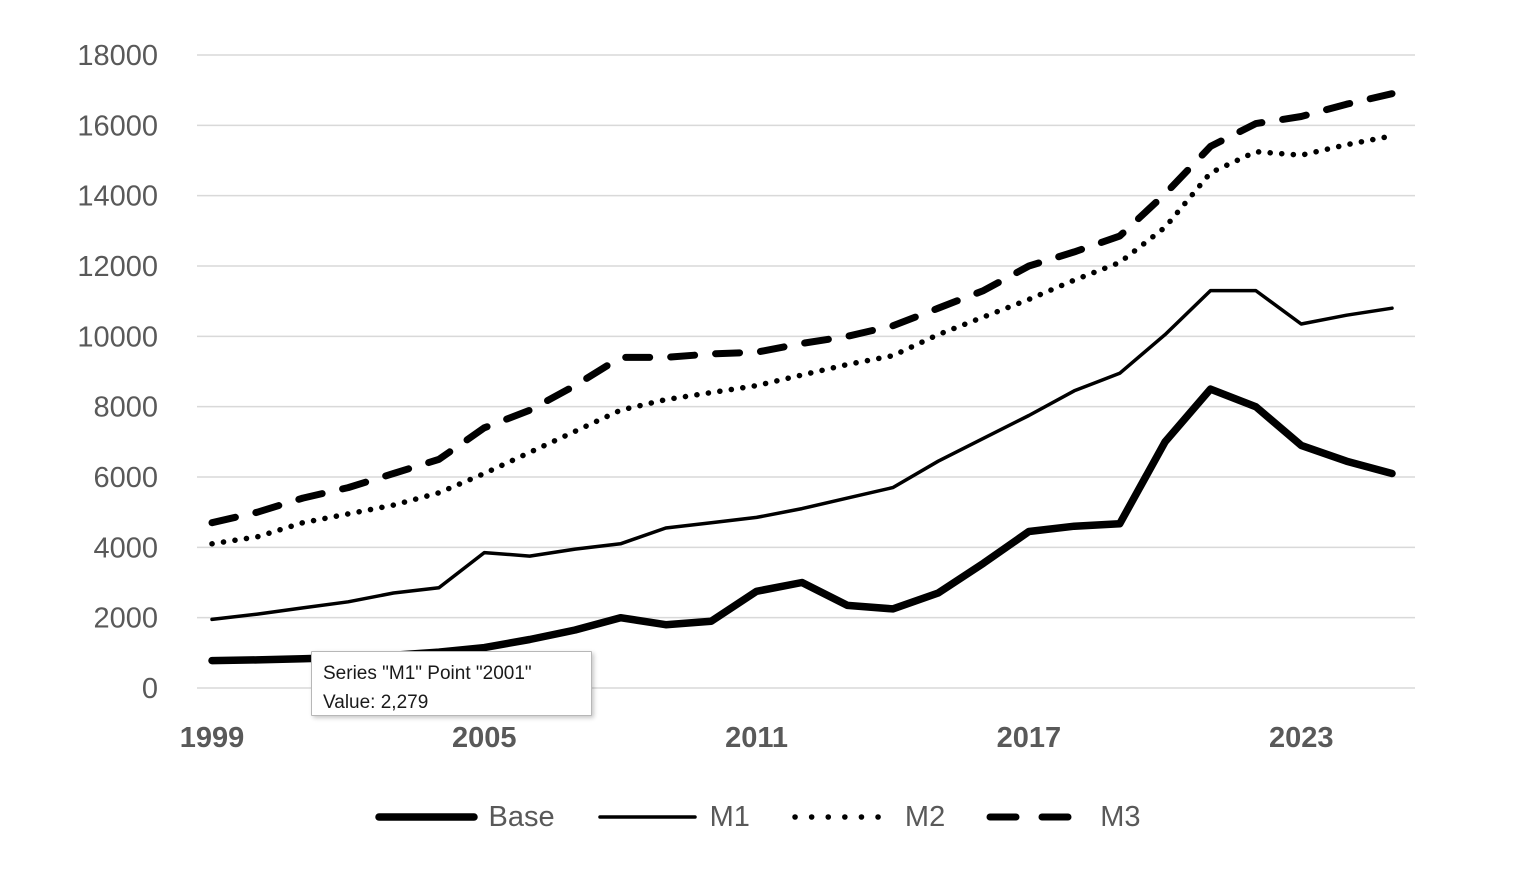 The height and width of the screenshot is (890, 1514). I want to click on x-axis-label-1999: 1999, so click(212, 738).